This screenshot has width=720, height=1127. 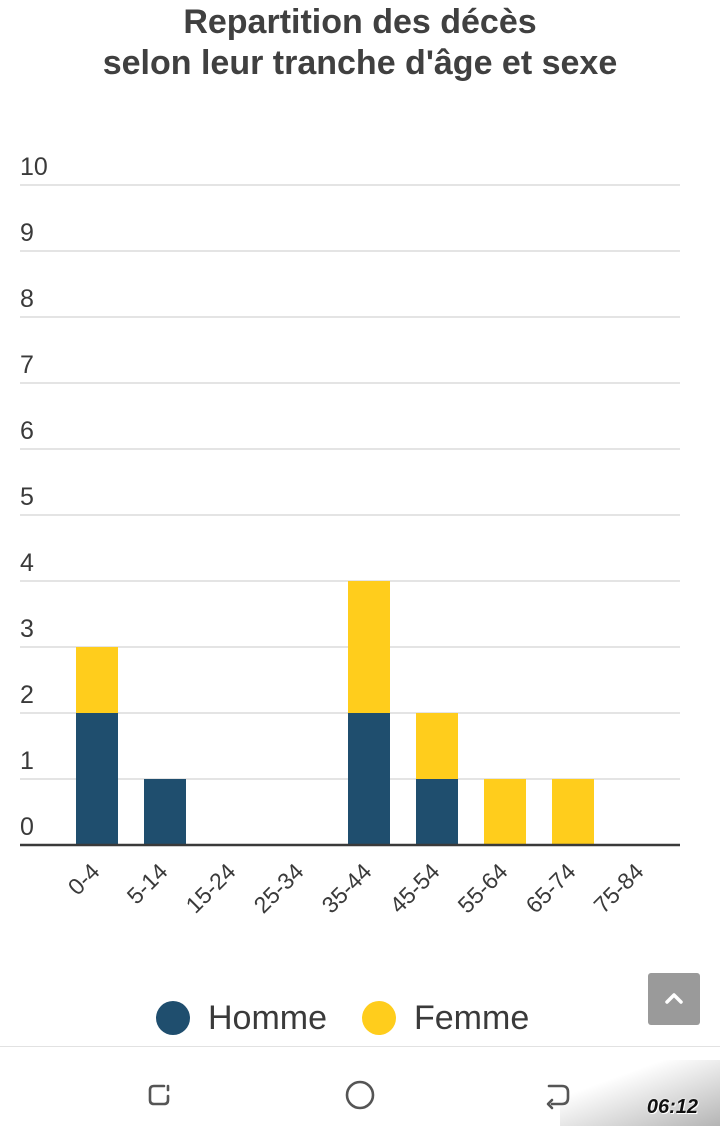 I want to click on y-axis-ticks: 0 1 2 3 4 5 6 7 8 9 10, so click(x=34, y=497).